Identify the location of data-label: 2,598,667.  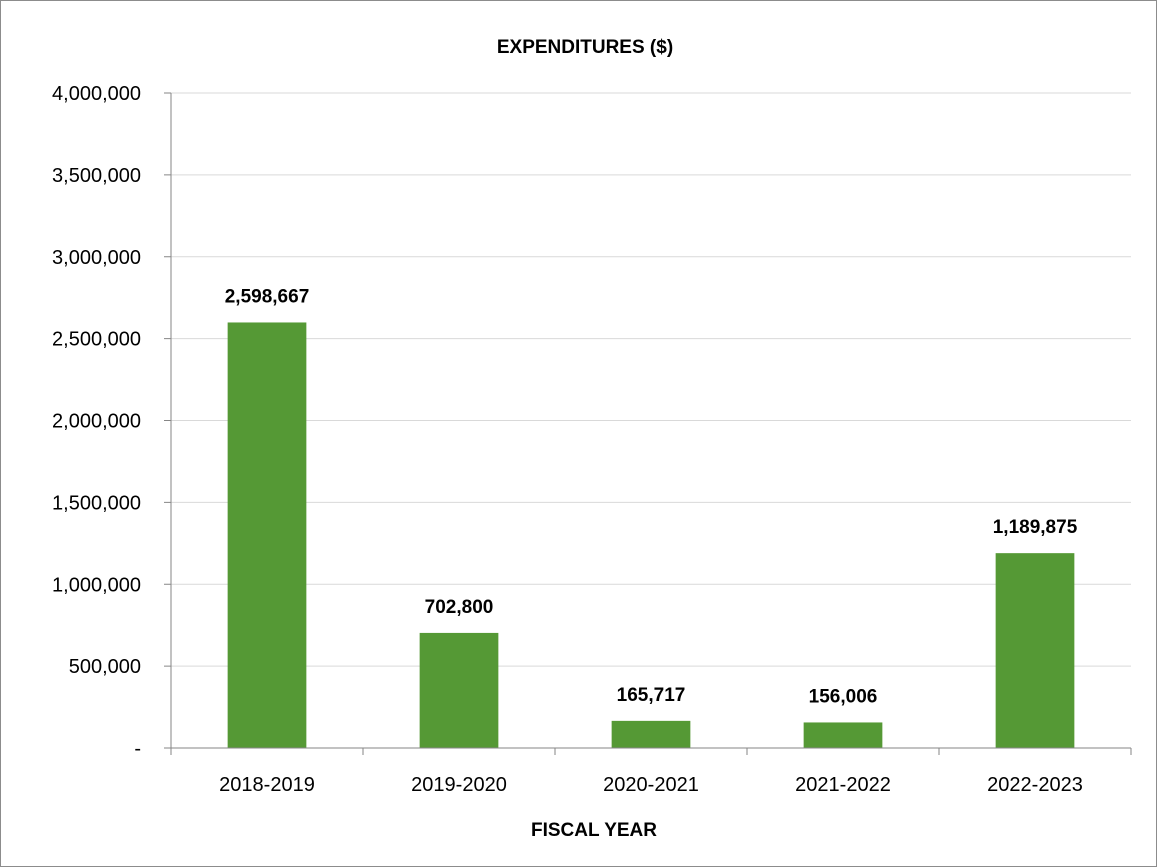
(267, 296).